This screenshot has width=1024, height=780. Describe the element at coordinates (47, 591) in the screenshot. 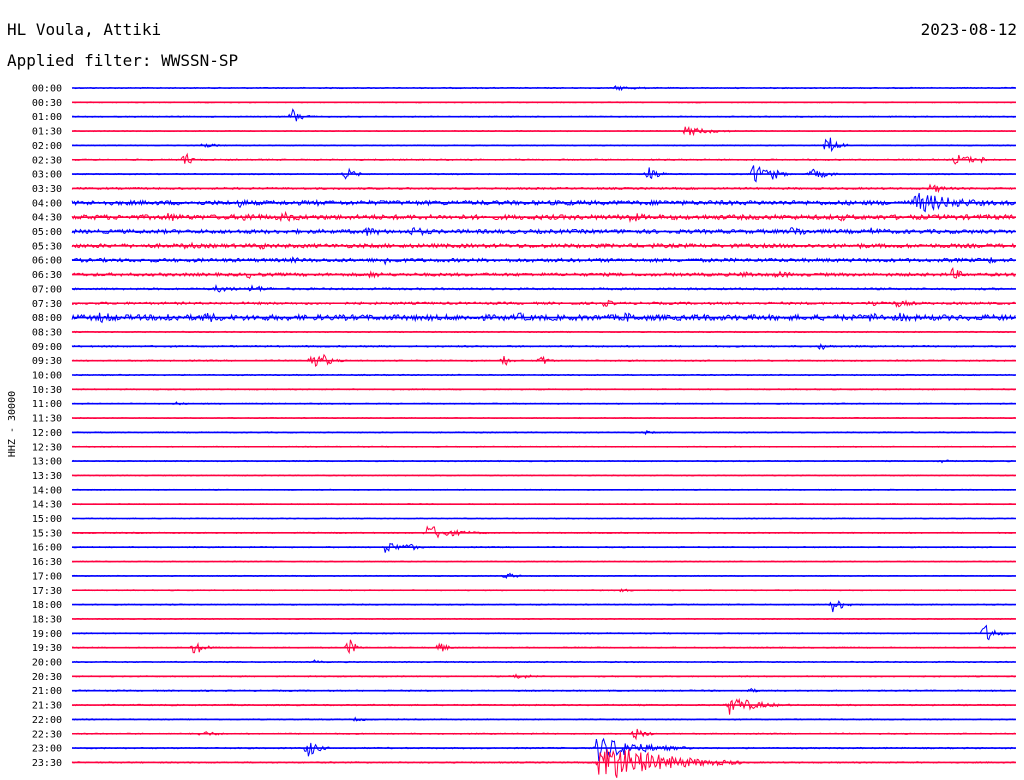

I see `row-time-label: 17:30` at that location.